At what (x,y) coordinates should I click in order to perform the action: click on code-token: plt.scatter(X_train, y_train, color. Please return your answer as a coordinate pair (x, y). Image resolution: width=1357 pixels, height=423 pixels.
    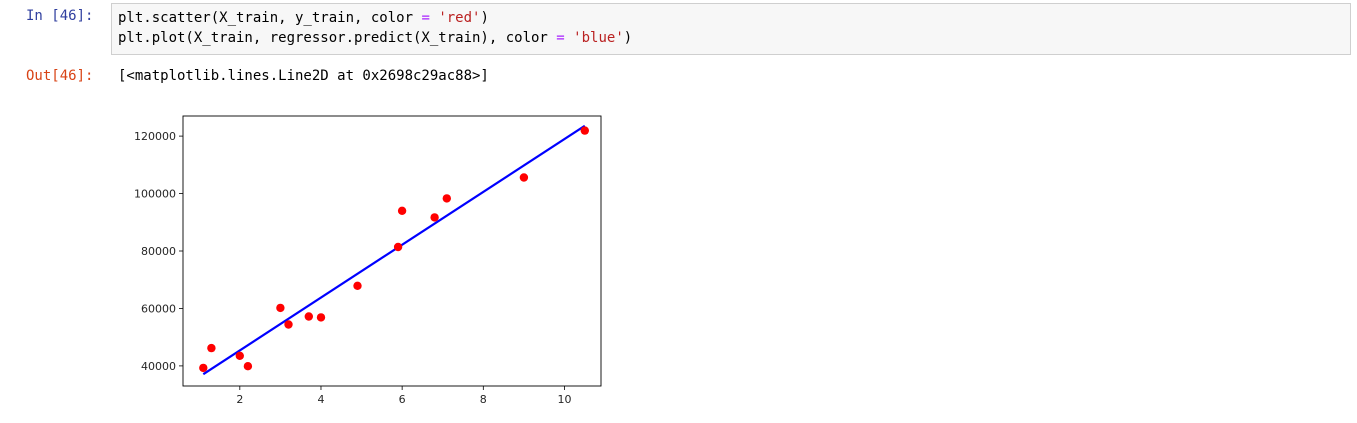
    Looking at the image, I should click on (270, 18).